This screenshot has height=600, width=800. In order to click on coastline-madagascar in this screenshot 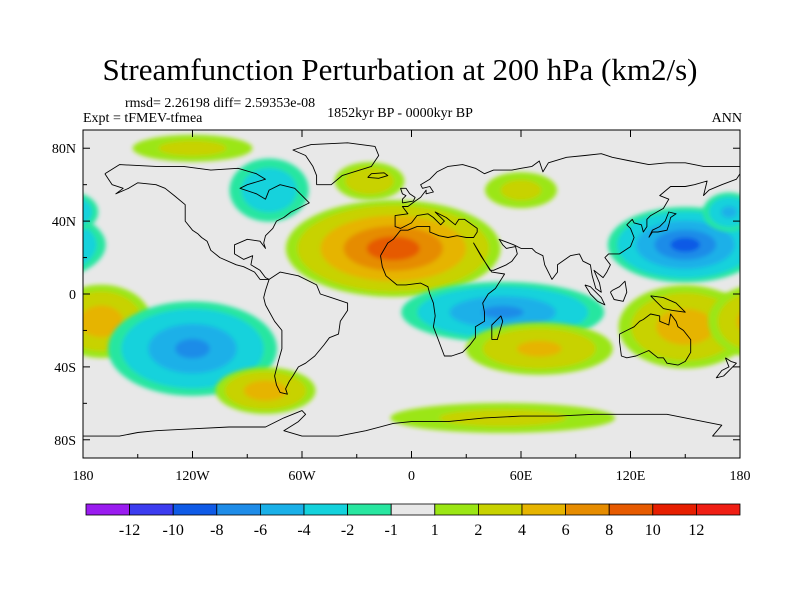, I will do `click(497, 328)`.